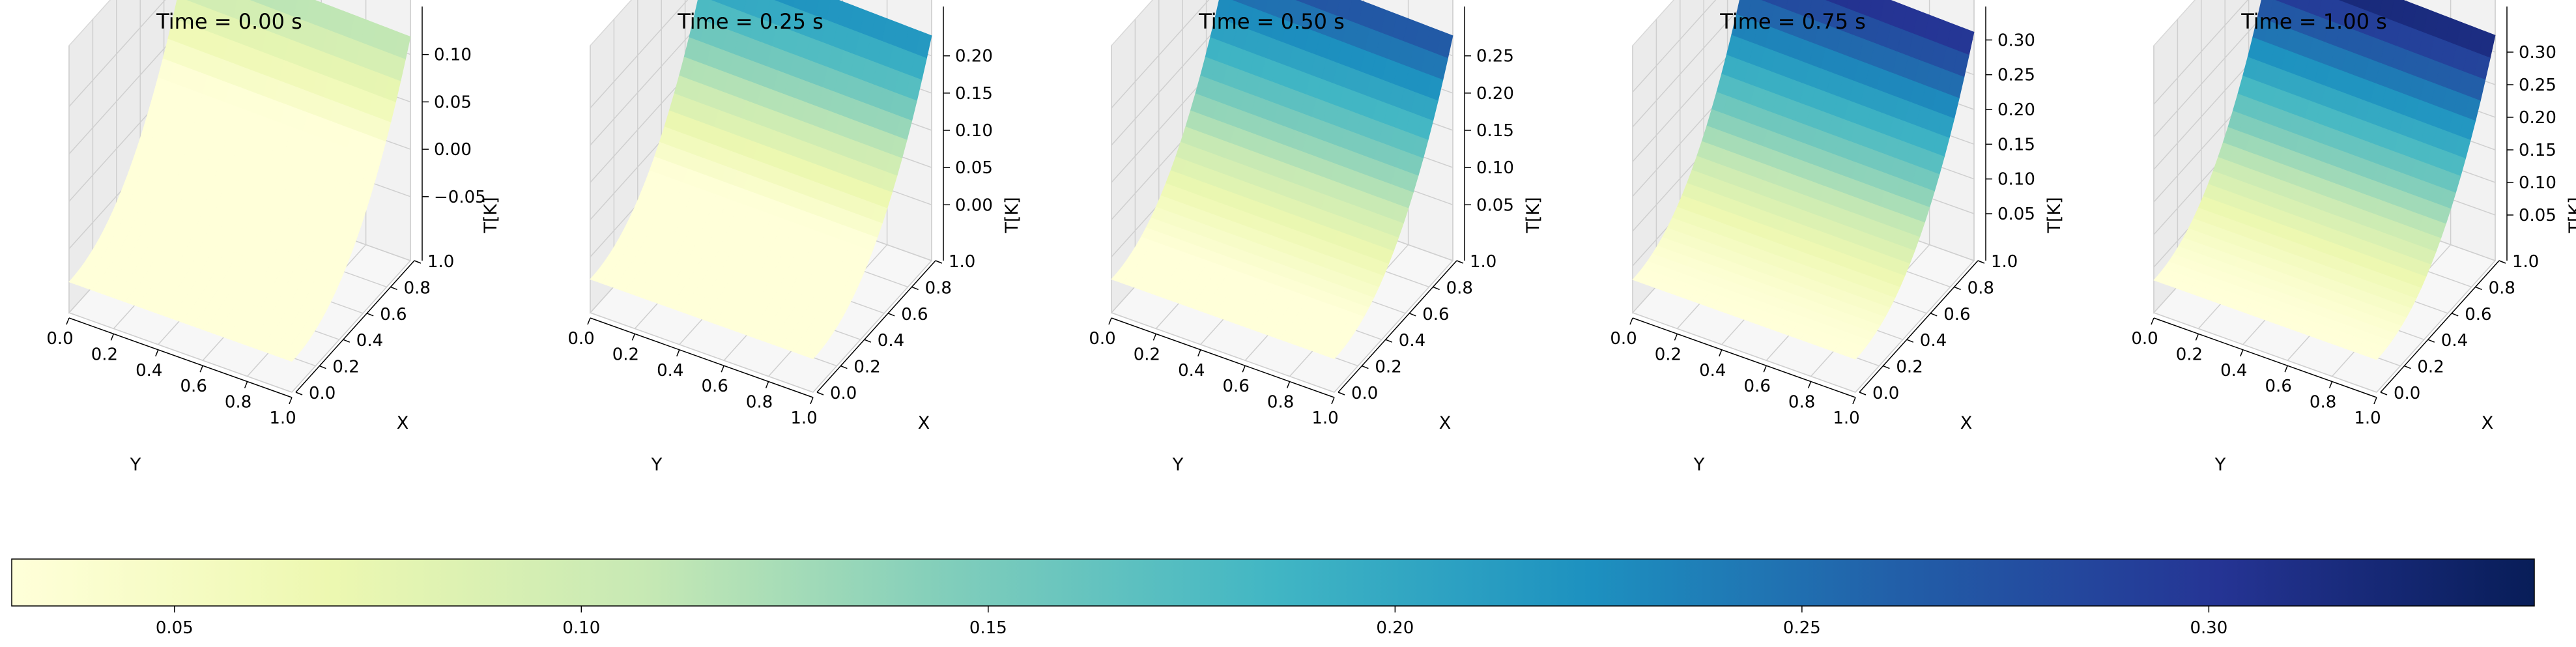 Image resolution: width=2576 pixels, height=647 pixels. What do you see at coordinates (1846, 418) in the screenshot?
I see `y-tick-label: 1.0` at bounding box center [1846, 418].